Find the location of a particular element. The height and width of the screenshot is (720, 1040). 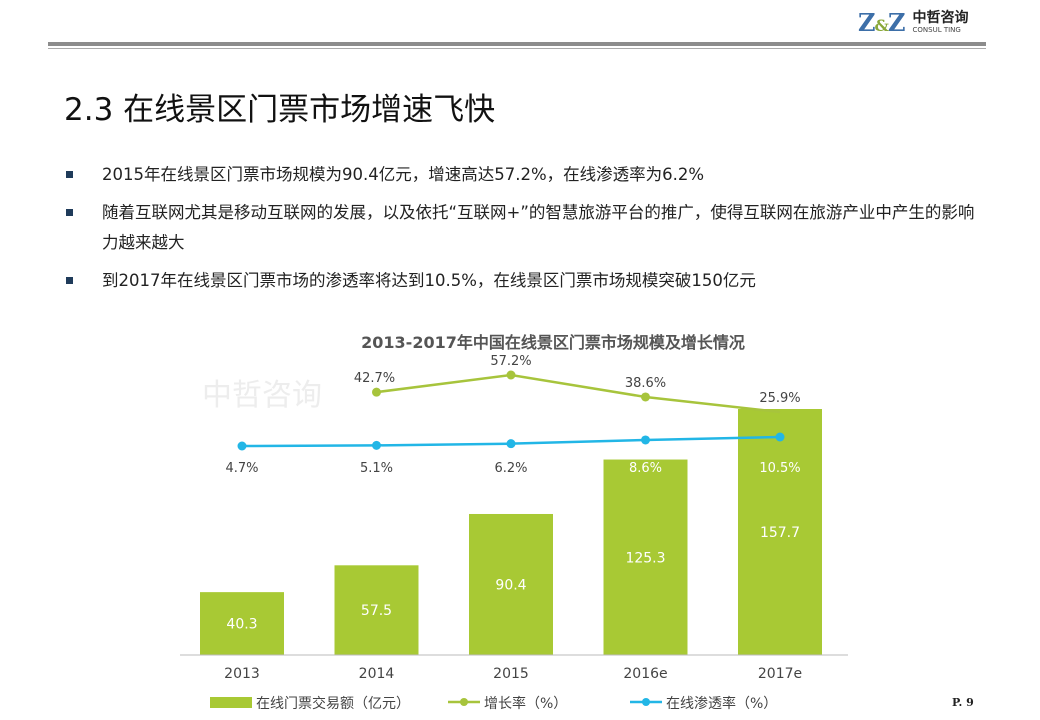

logo-cn: 中哲咨询 is located at coordinates (940, 18).